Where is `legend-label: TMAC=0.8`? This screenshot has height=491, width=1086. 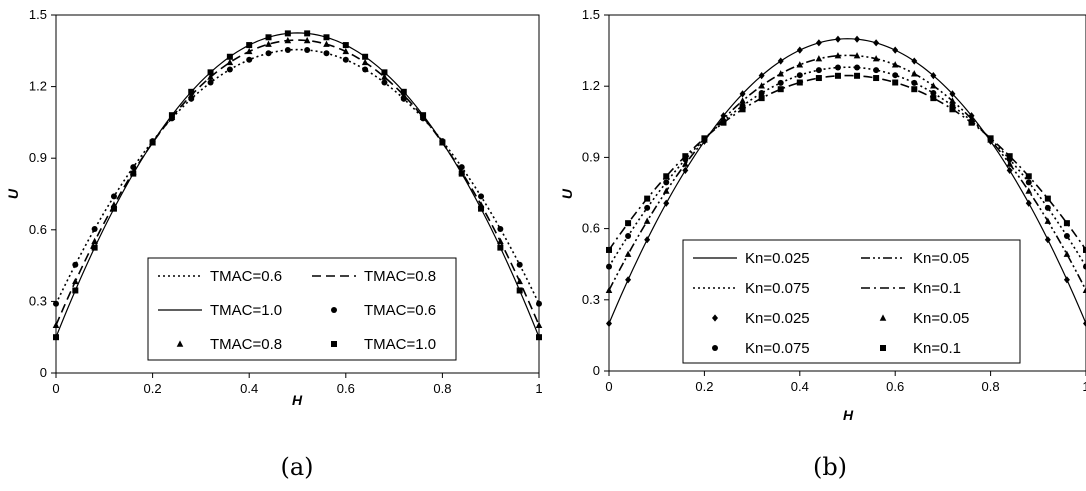 legend-label: TMAC=0.8 is located at coordinates (246, 344).